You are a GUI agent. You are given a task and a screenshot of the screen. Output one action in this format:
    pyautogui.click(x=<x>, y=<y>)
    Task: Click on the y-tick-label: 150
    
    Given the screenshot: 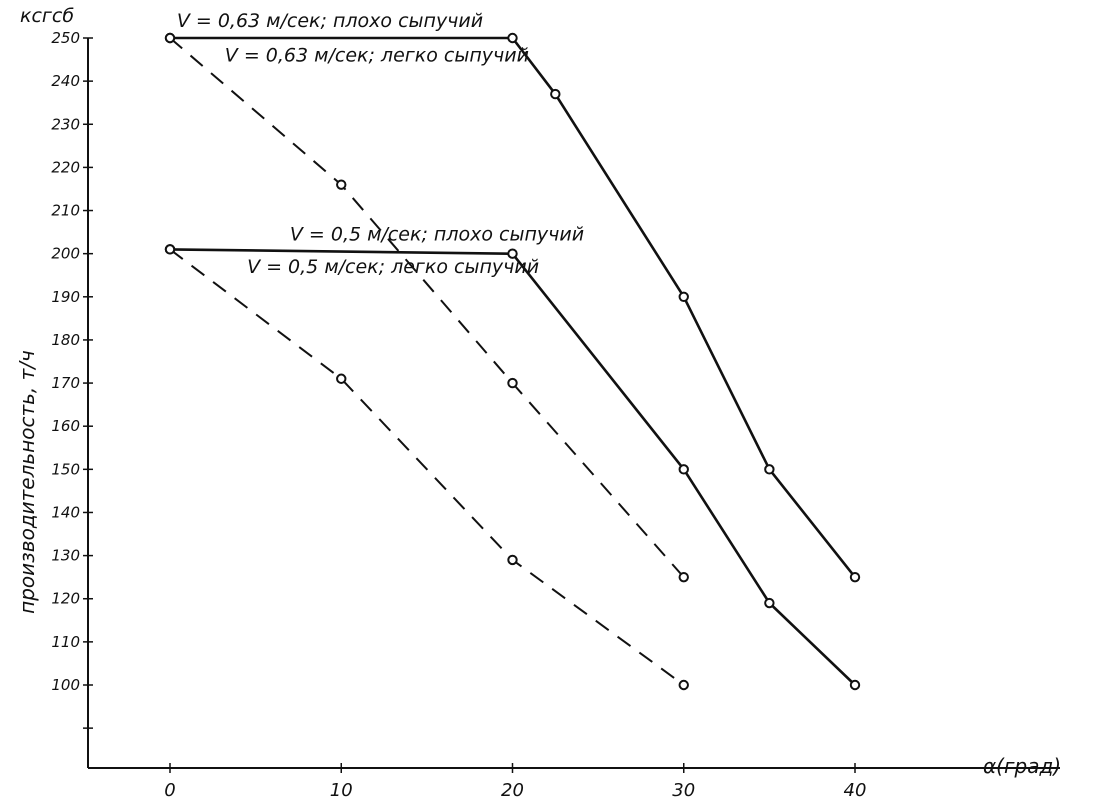 What is the action you would take?
    pyautogui.click(x=65, y=469)
    